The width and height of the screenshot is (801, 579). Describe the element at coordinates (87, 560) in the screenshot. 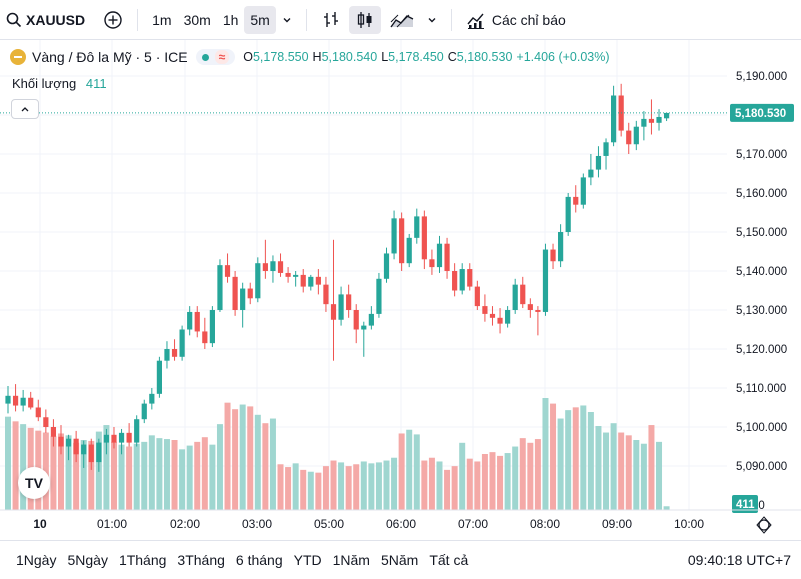

I see `range-5-days: 5Ngày` at that location.